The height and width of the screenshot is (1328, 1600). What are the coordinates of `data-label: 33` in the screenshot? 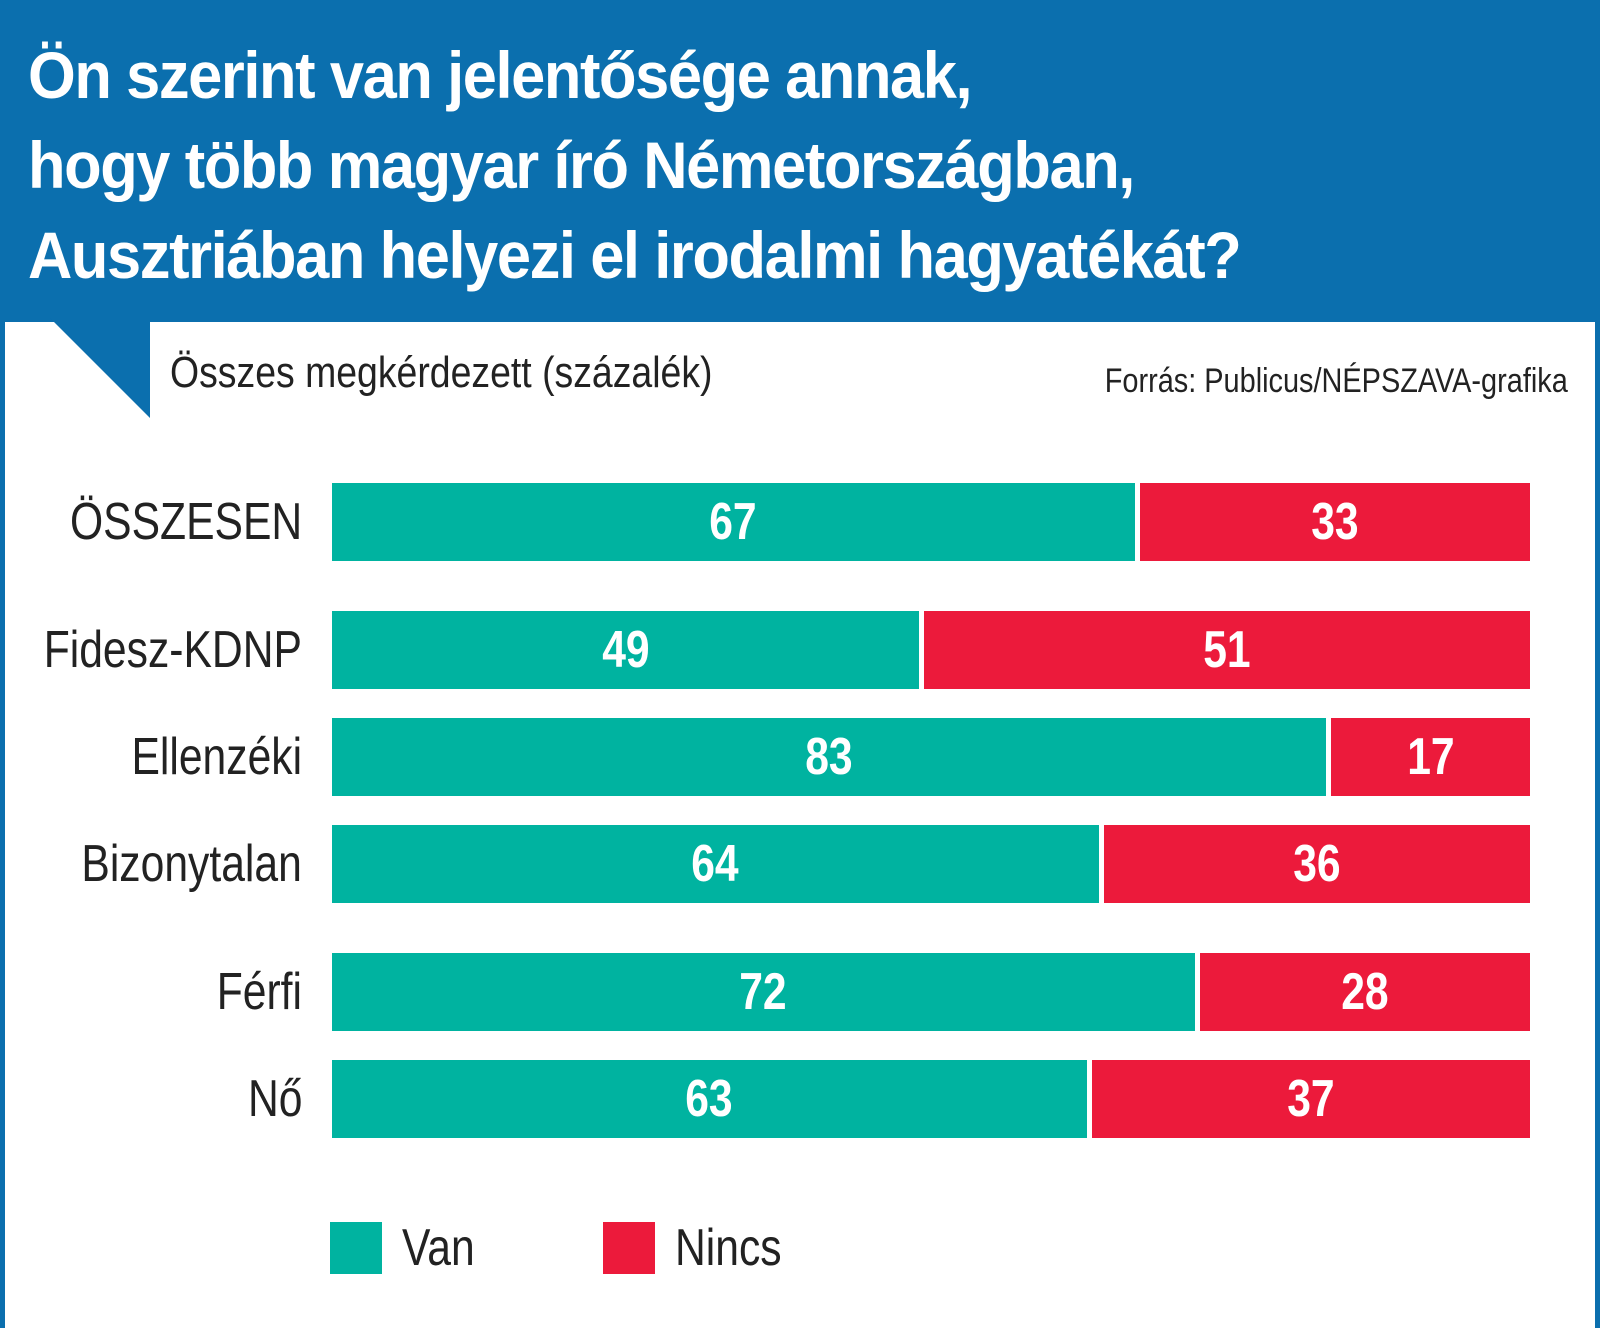 It's located at (1335, 522).